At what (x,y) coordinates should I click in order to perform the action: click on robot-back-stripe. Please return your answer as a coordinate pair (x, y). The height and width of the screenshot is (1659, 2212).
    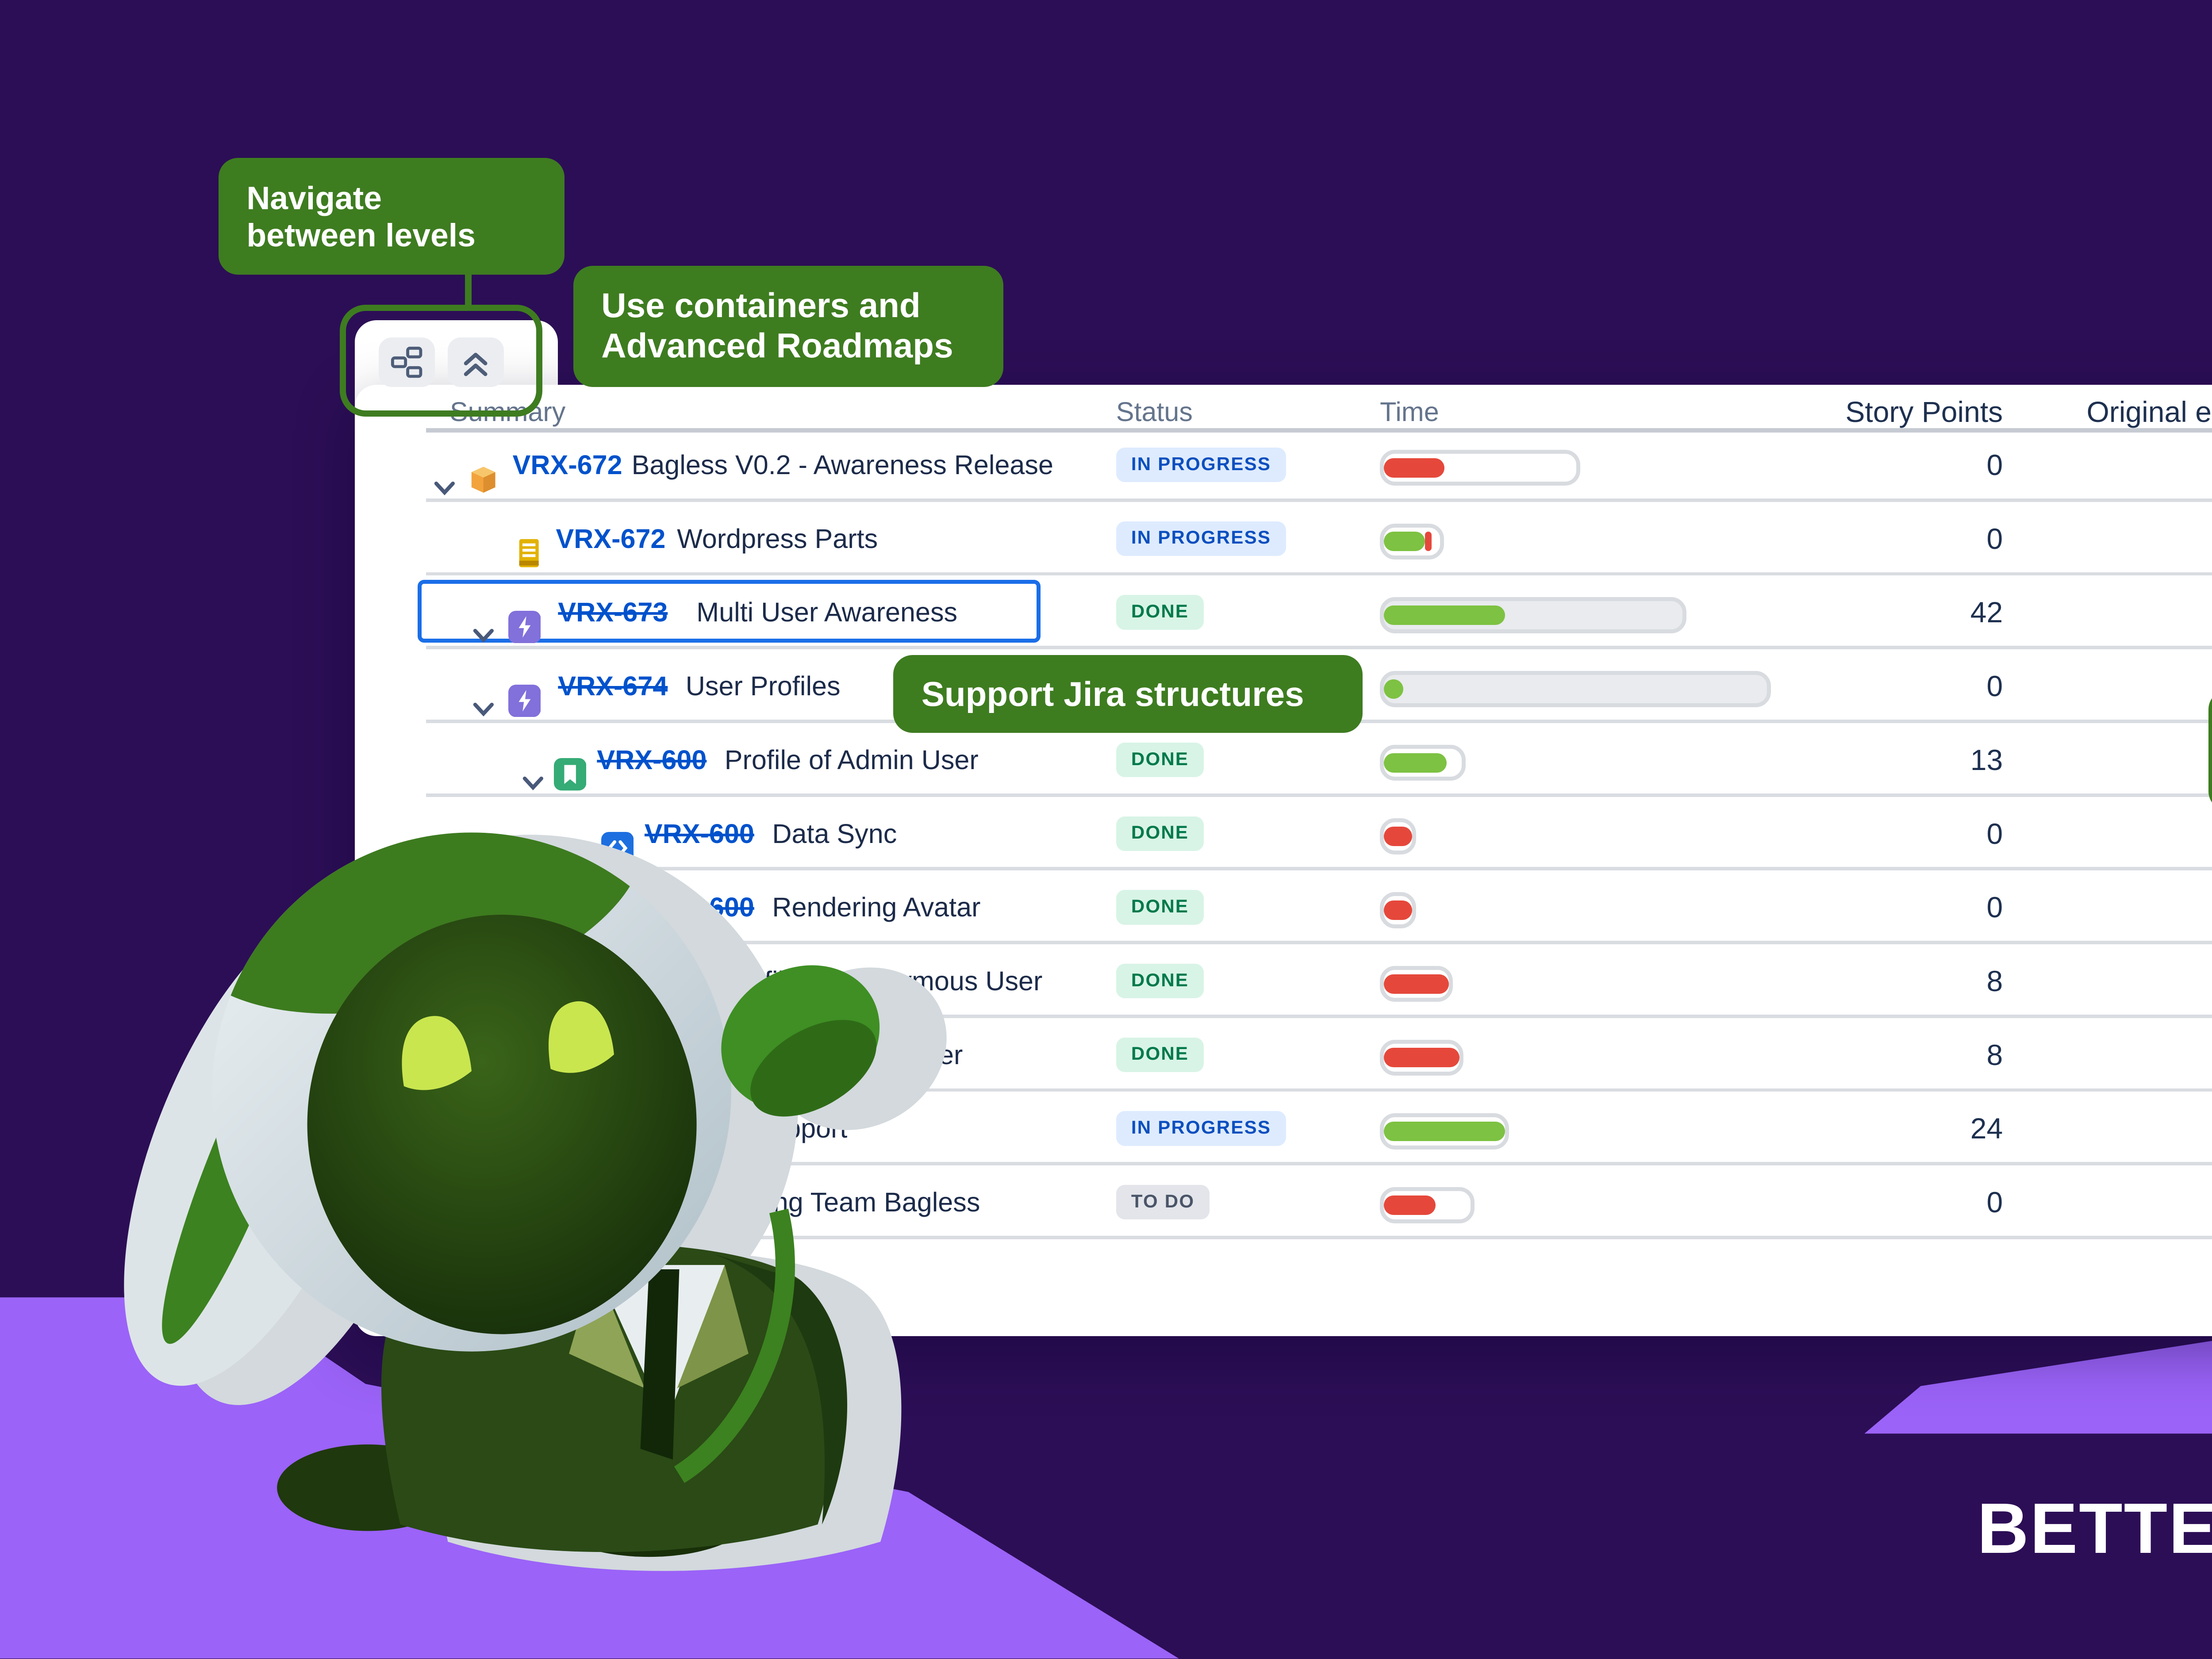
    Looking at the image, I should click on (735, 1345).